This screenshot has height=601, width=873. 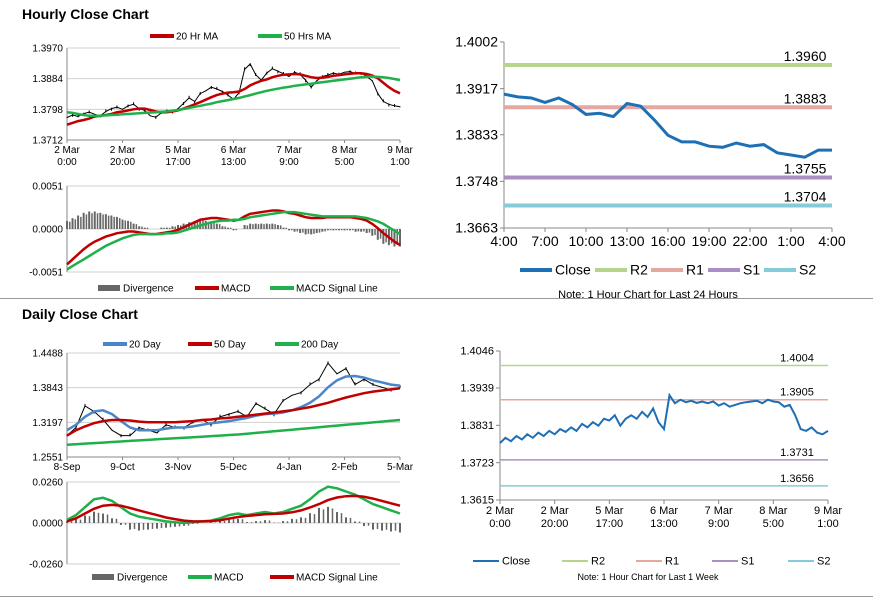 What do you see at coordinates (344, 467) in the screenshot?
I see `x-tick-label: 2-Feb` at bounding box center [344, 467].